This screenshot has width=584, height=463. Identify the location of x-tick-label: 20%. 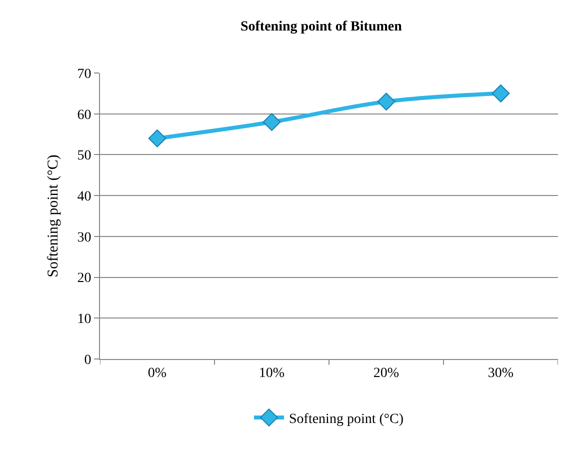
(386, 373).